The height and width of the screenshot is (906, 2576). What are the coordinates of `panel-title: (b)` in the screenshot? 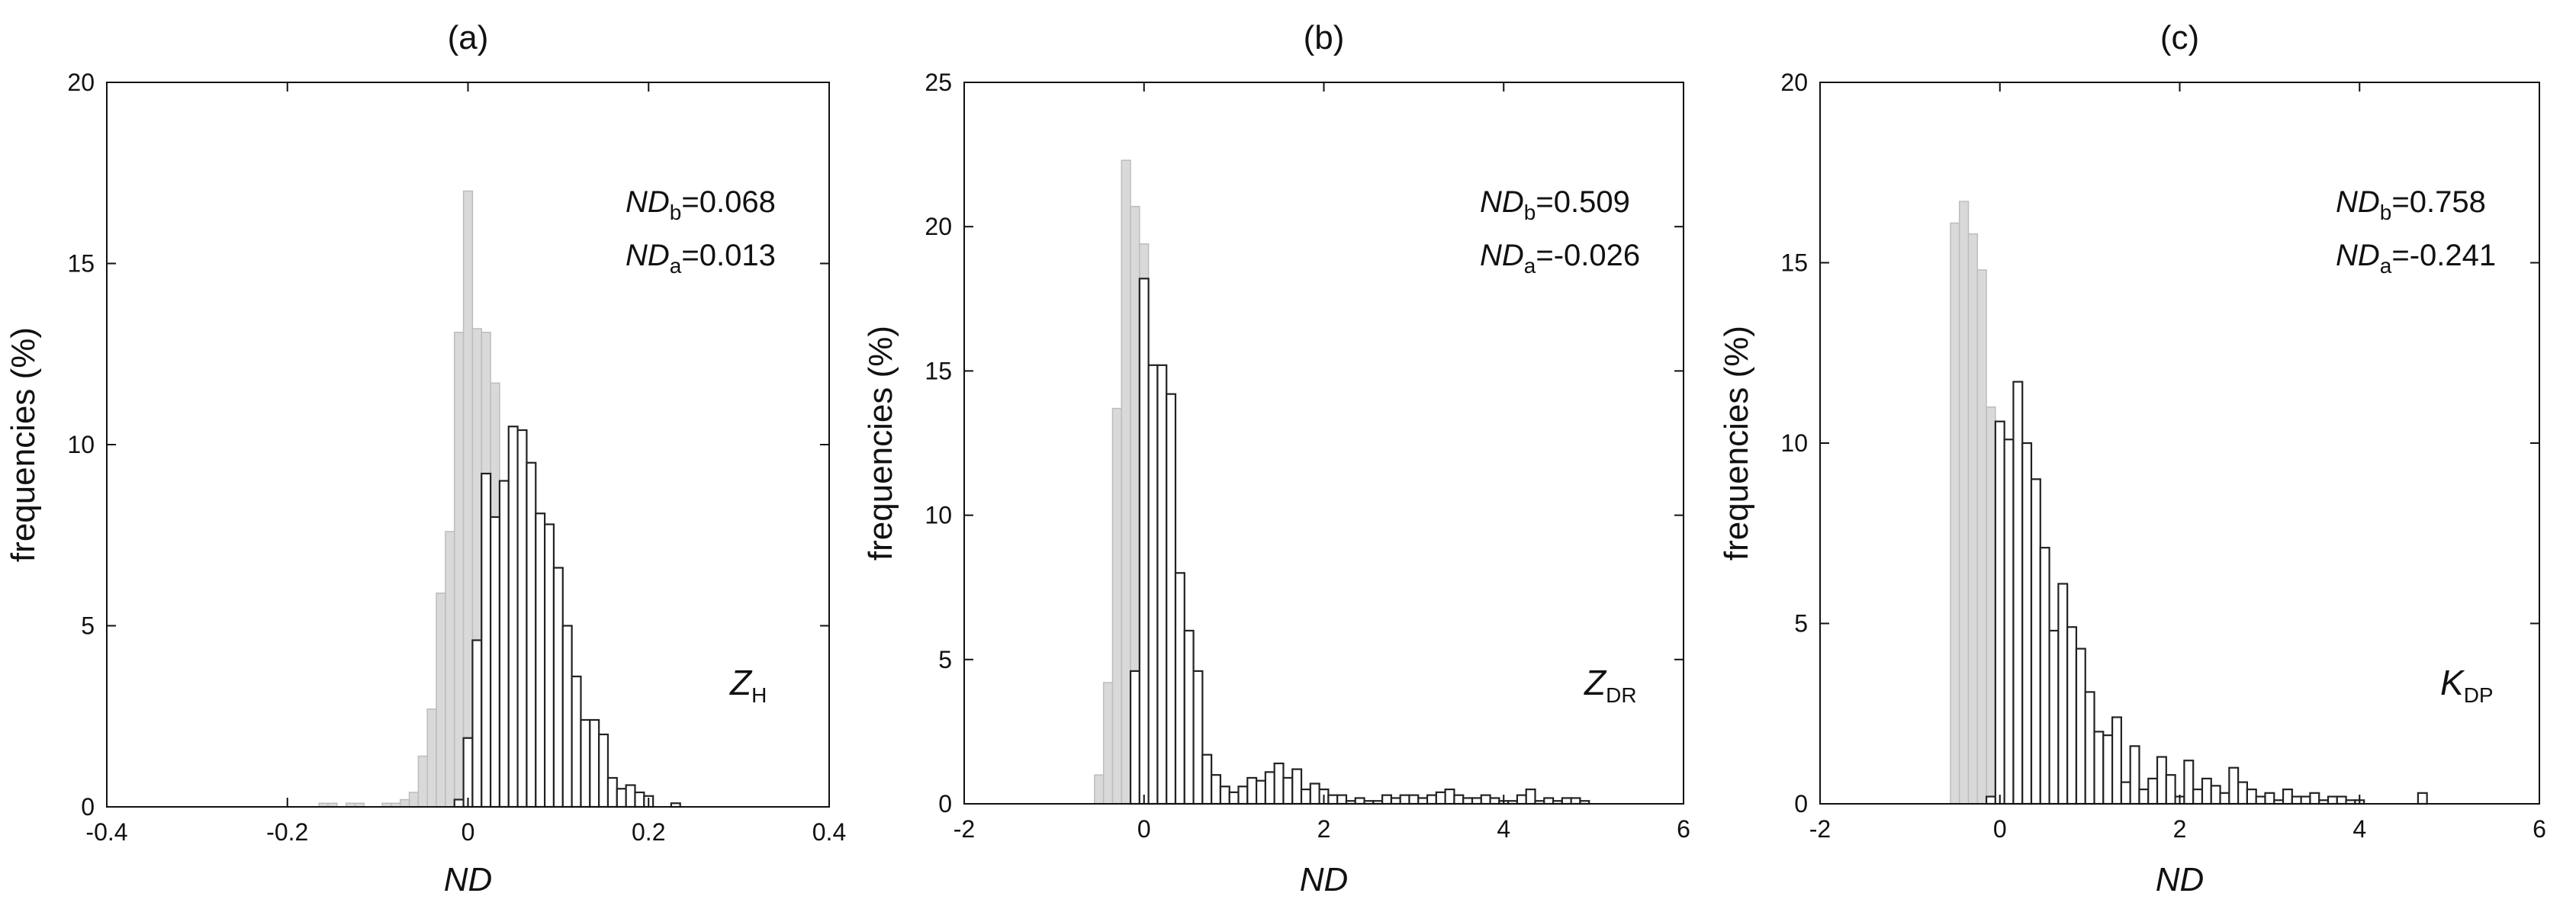 It's located at (1324, 37).